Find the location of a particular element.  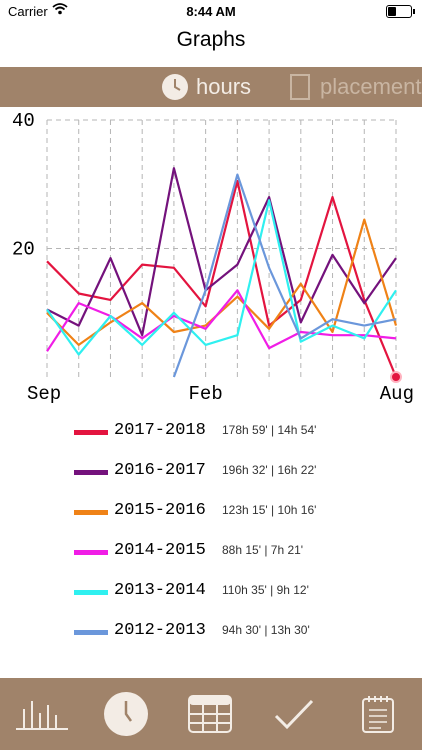

checkmark-icon is located at coordinates (294, 714).